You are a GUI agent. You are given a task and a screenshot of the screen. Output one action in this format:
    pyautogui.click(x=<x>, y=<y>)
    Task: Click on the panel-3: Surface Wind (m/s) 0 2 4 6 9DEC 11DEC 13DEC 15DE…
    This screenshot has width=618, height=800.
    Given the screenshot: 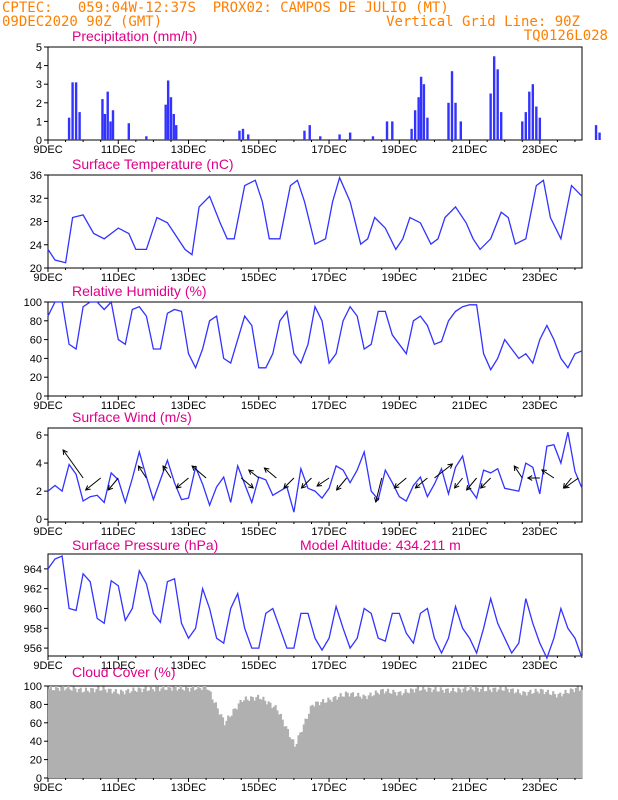 What is the action you would take?
    pyautogui.click(x=308, y=473)
    